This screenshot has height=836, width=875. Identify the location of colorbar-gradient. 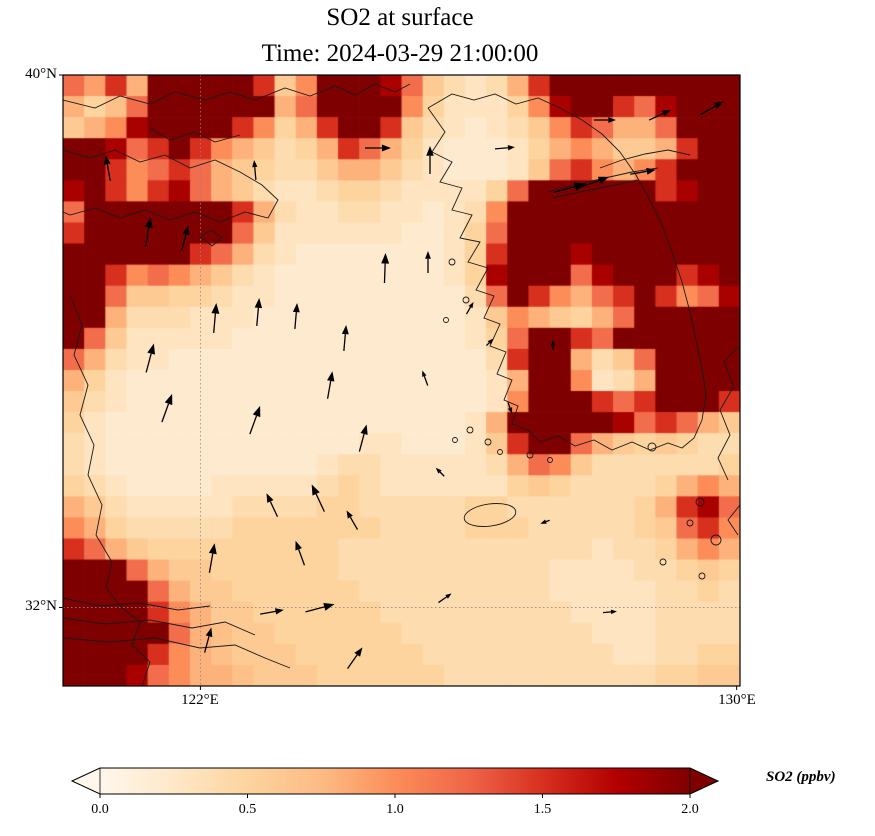
(395, 781).